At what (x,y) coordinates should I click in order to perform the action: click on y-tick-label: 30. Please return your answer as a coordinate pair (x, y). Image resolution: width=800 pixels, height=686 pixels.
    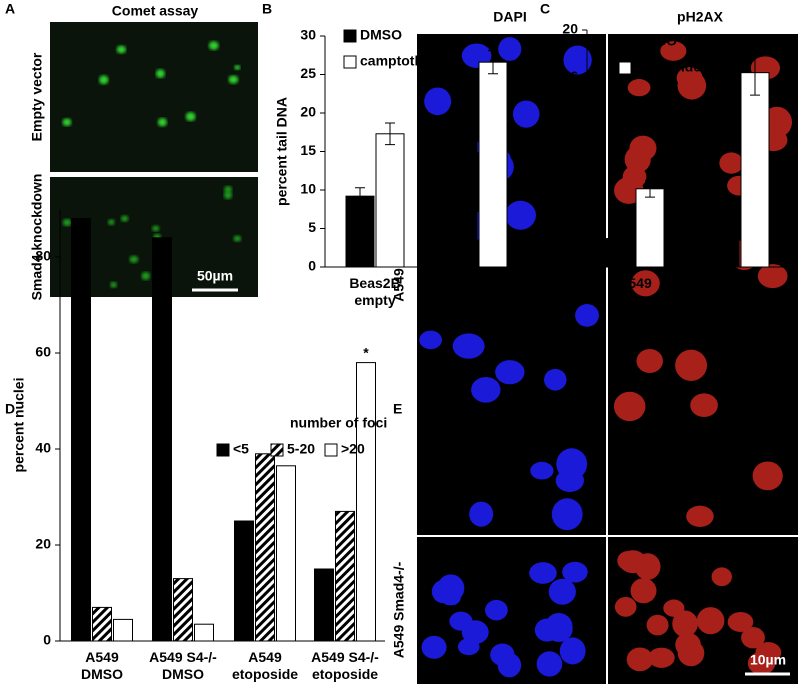
    Looking at the image, I should click on (308, 35).